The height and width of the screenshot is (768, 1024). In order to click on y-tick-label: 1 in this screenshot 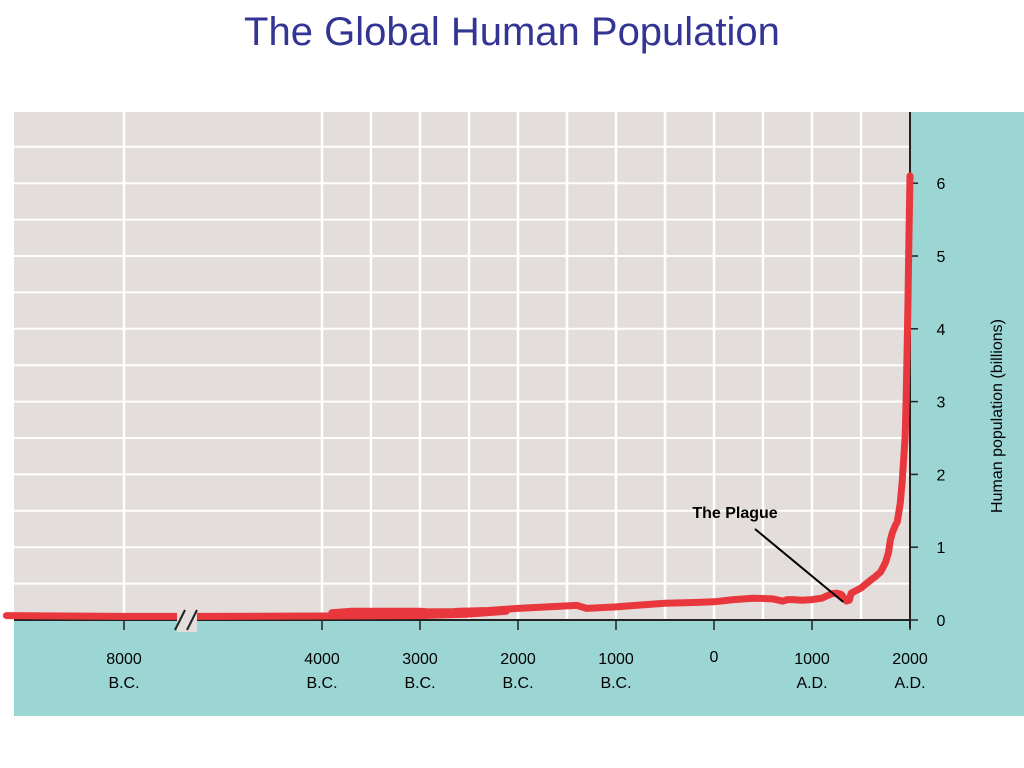, I will do `click(941, 548)`.